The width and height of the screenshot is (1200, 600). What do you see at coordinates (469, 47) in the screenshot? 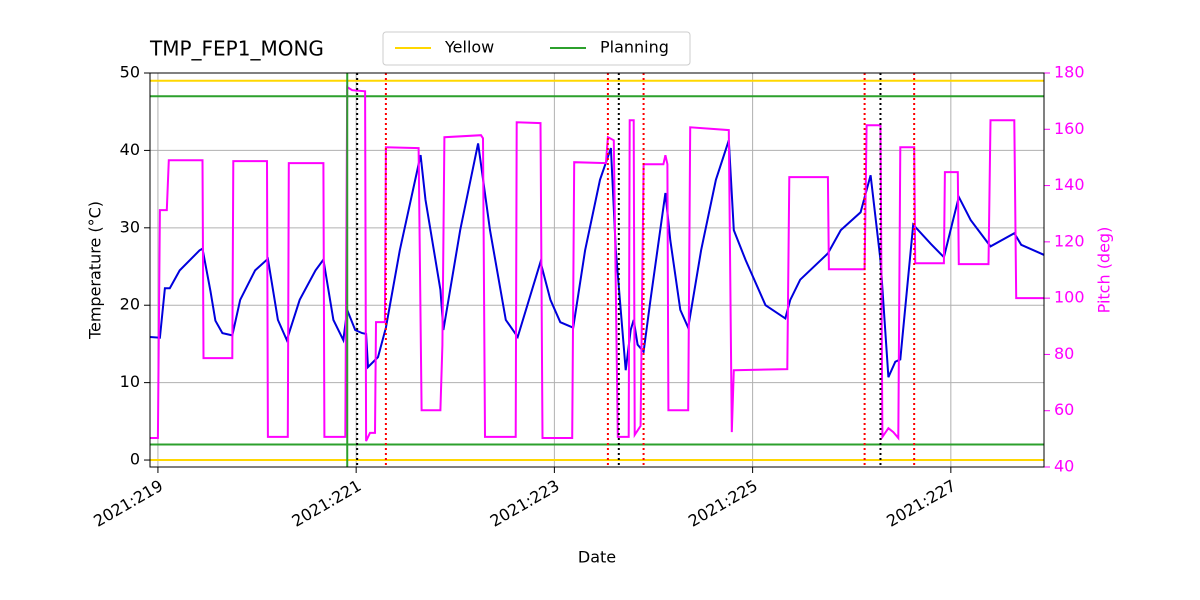
I see `legend-label: Yellow` at bounding box center [469, 47].